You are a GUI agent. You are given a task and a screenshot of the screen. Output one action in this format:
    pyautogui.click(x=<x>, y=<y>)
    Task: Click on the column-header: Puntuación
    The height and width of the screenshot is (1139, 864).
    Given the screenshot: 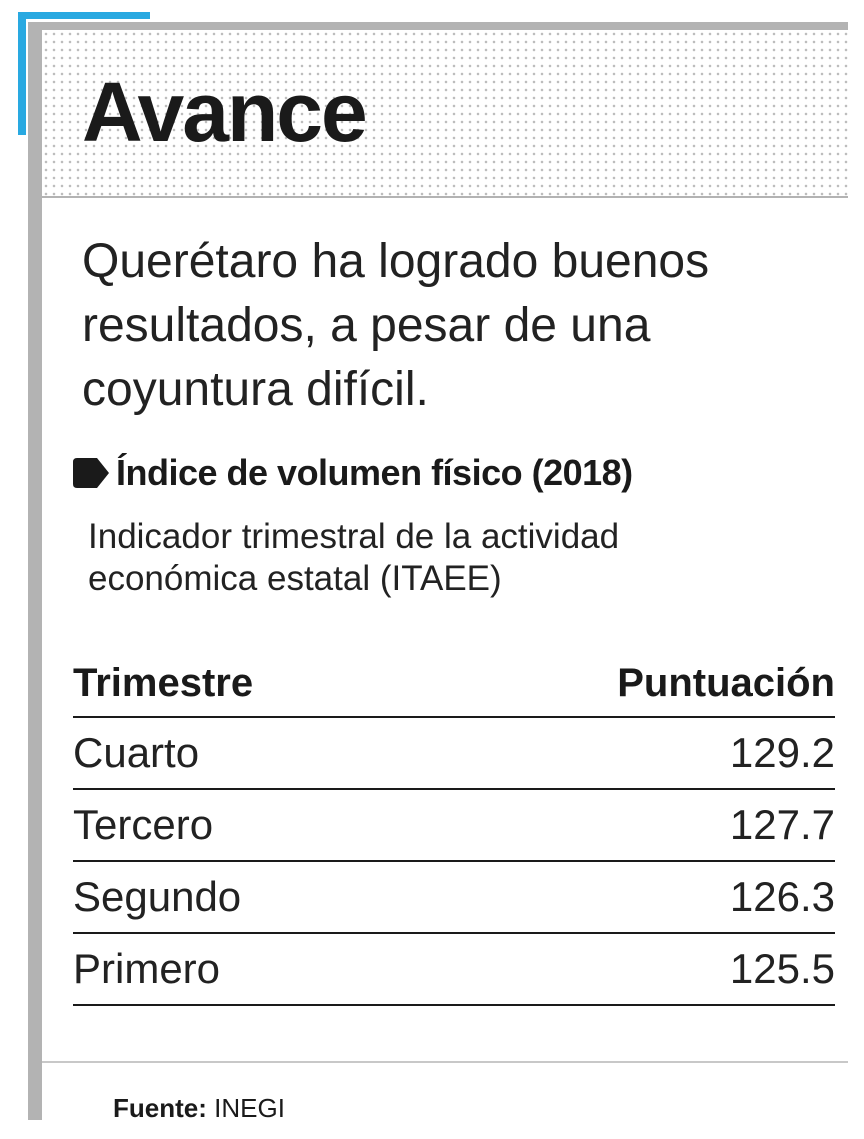 What is the action you would take?
    pyautogui.click(x=626, y=684)
    